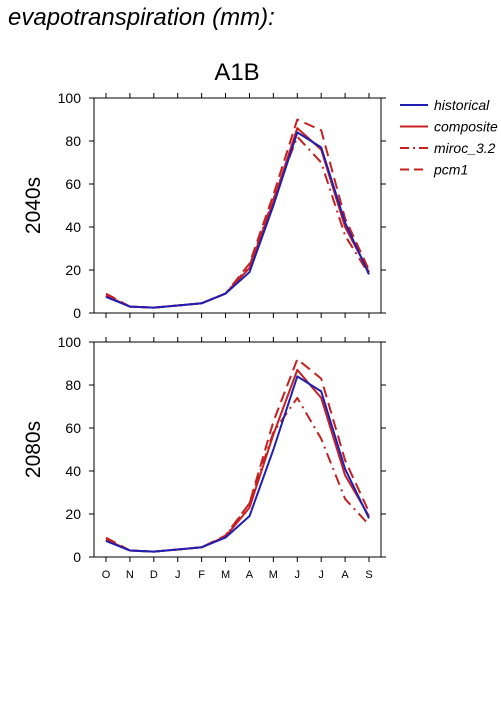 The width and height of the screenshot is (501, 709). Describe the element at coordinates (141, 17) in the screenshot. I see `figure-title: evapotranspiration (mm):` at that location.